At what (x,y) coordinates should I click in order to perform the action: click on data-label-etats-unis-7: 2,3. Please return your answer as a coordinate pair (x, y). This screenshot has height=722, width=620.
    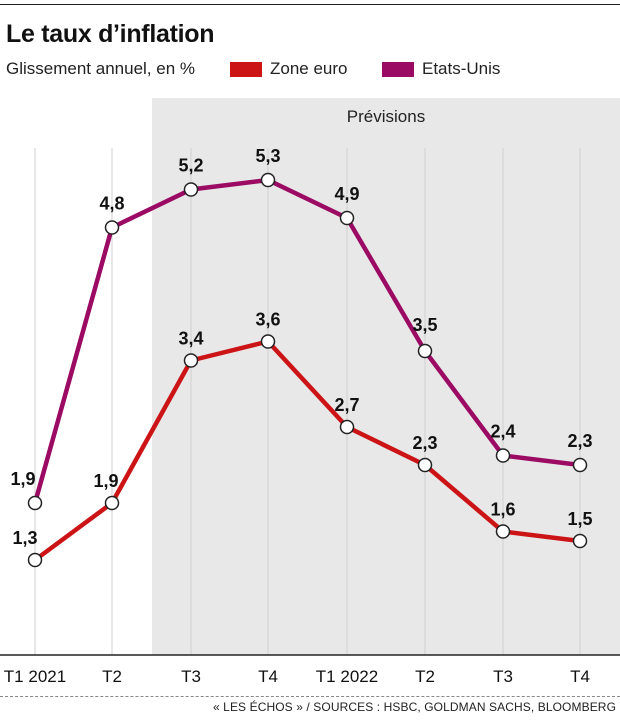
    Looking at the image, I should click on (579, 441).